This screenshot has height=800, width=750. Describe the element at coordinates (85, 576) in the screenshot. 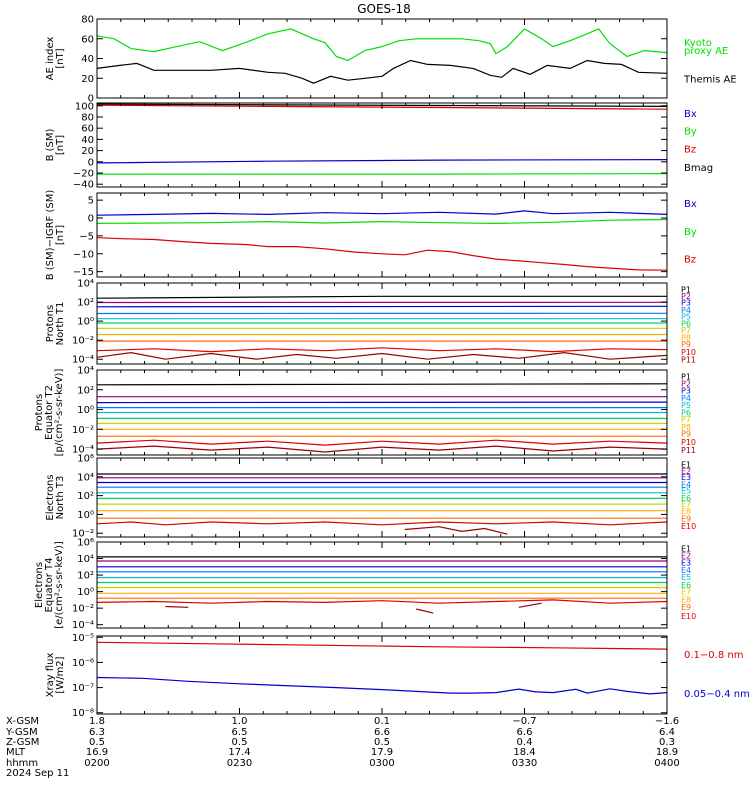

I see `y-tick-label-e_equator-3: 10²` at that location.